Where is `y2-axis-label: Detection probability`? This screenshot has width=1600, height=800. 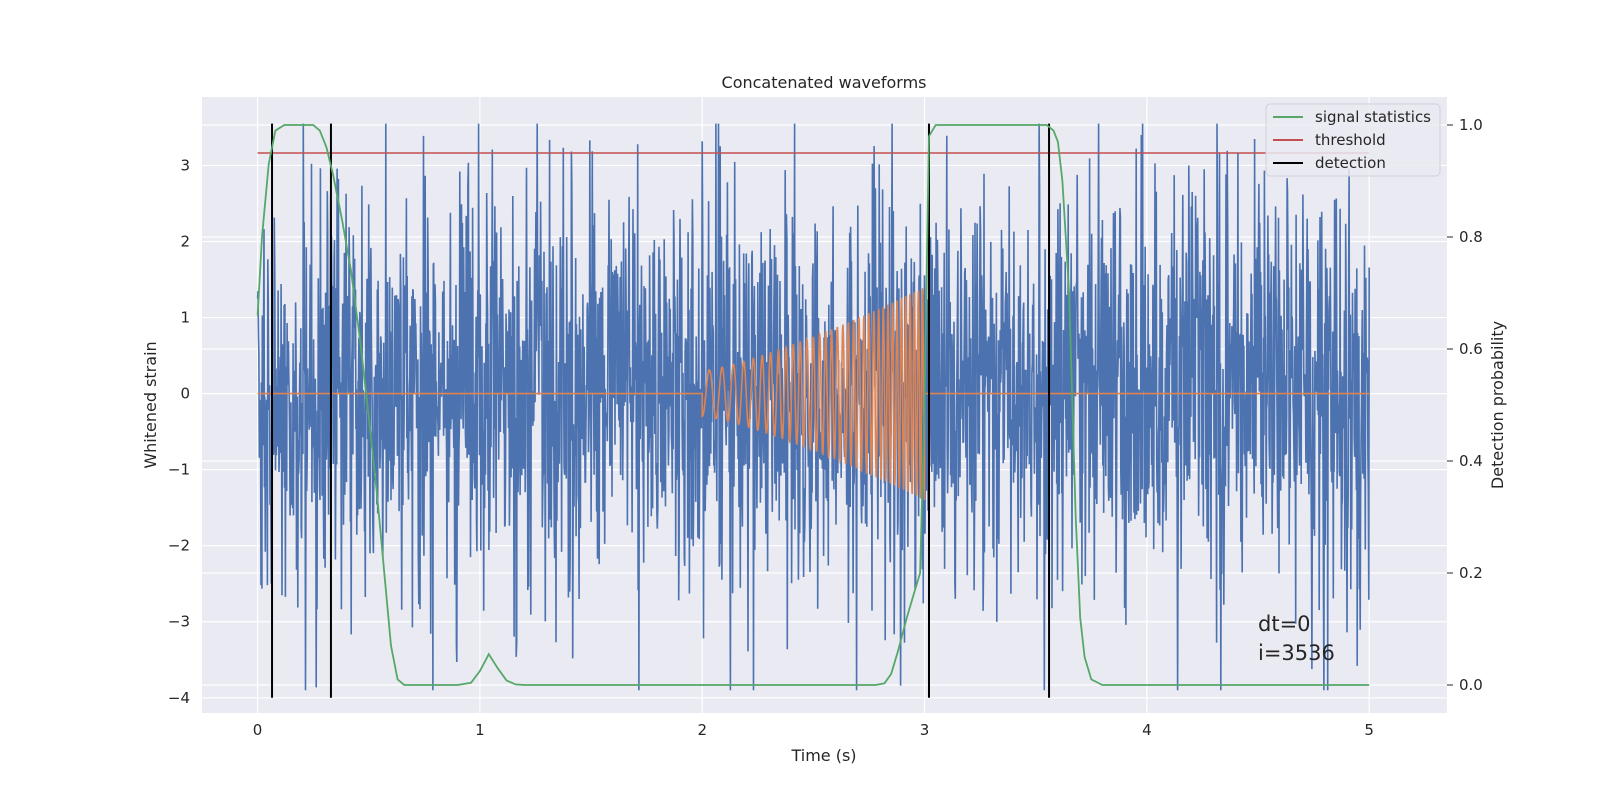
y2-axis-label: Detection probability is located at coordinates (1497, 405).